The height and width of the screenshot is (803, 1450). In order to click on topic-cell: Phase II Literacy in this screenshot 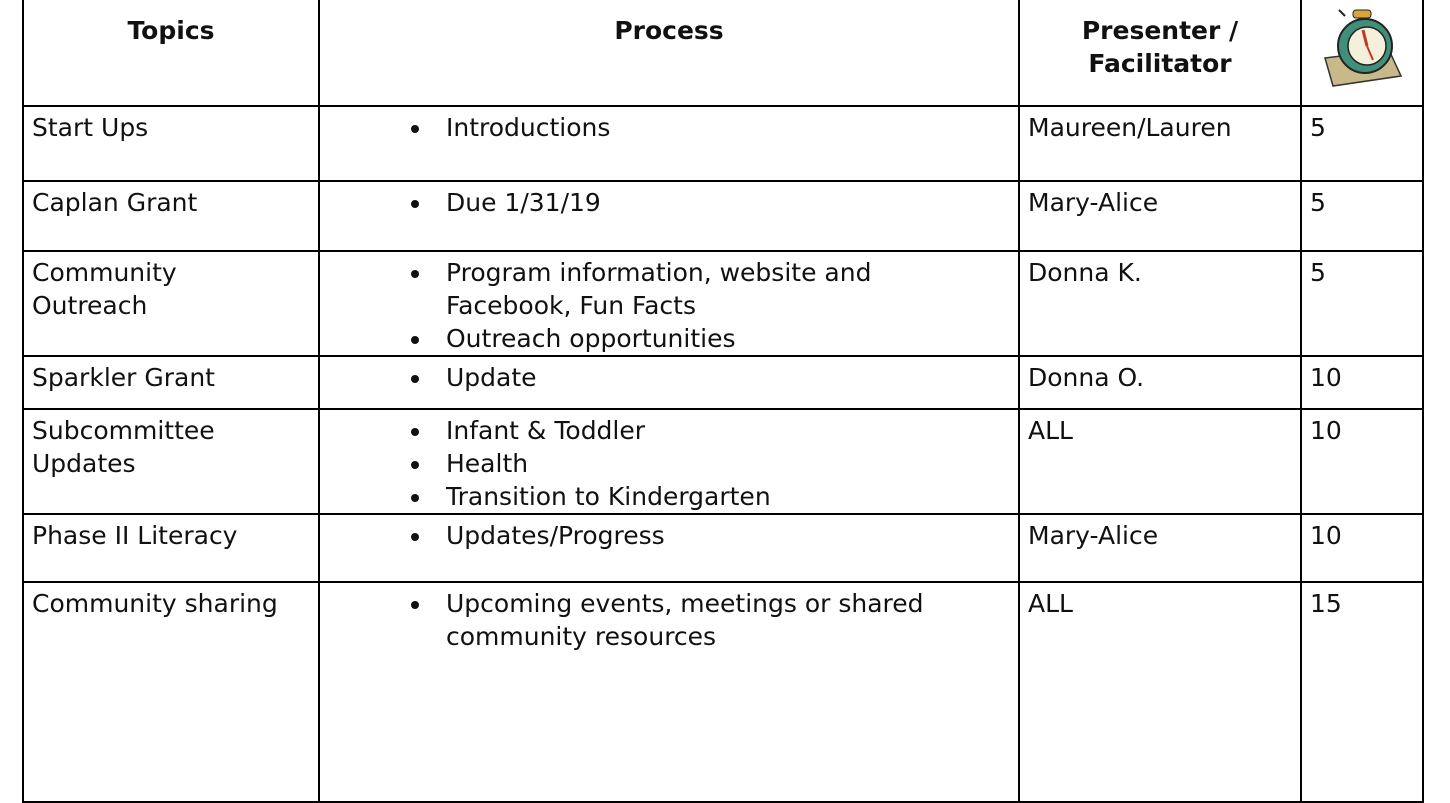, I will do `click(171, 548)`.